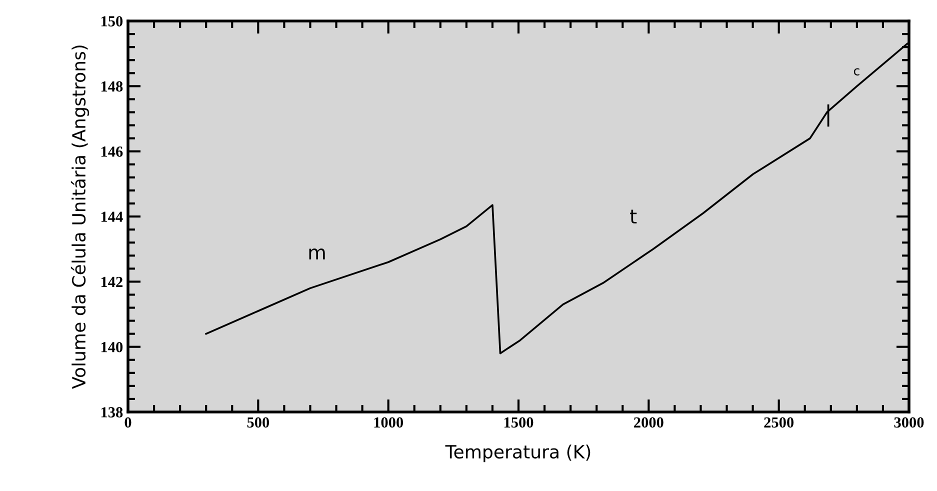  What do you see at coordinates (112, 151) in the screenshot?
I see `y-tick-label: 146` at bounding box center [112, 151].